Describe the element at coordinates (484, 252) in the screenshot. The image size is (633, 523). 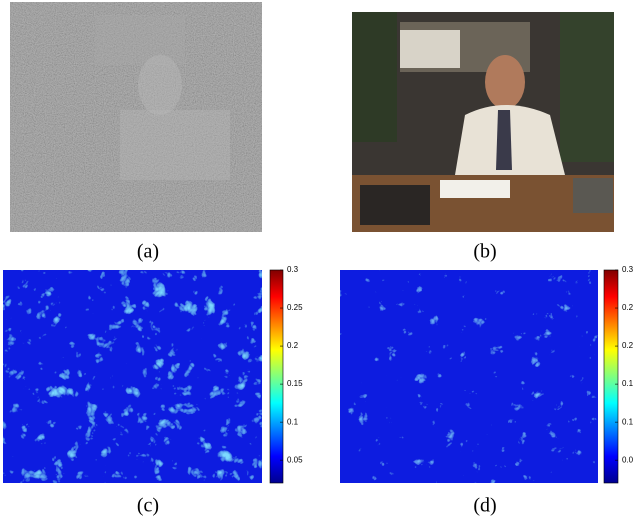
I see `caption: (b)` at that location.